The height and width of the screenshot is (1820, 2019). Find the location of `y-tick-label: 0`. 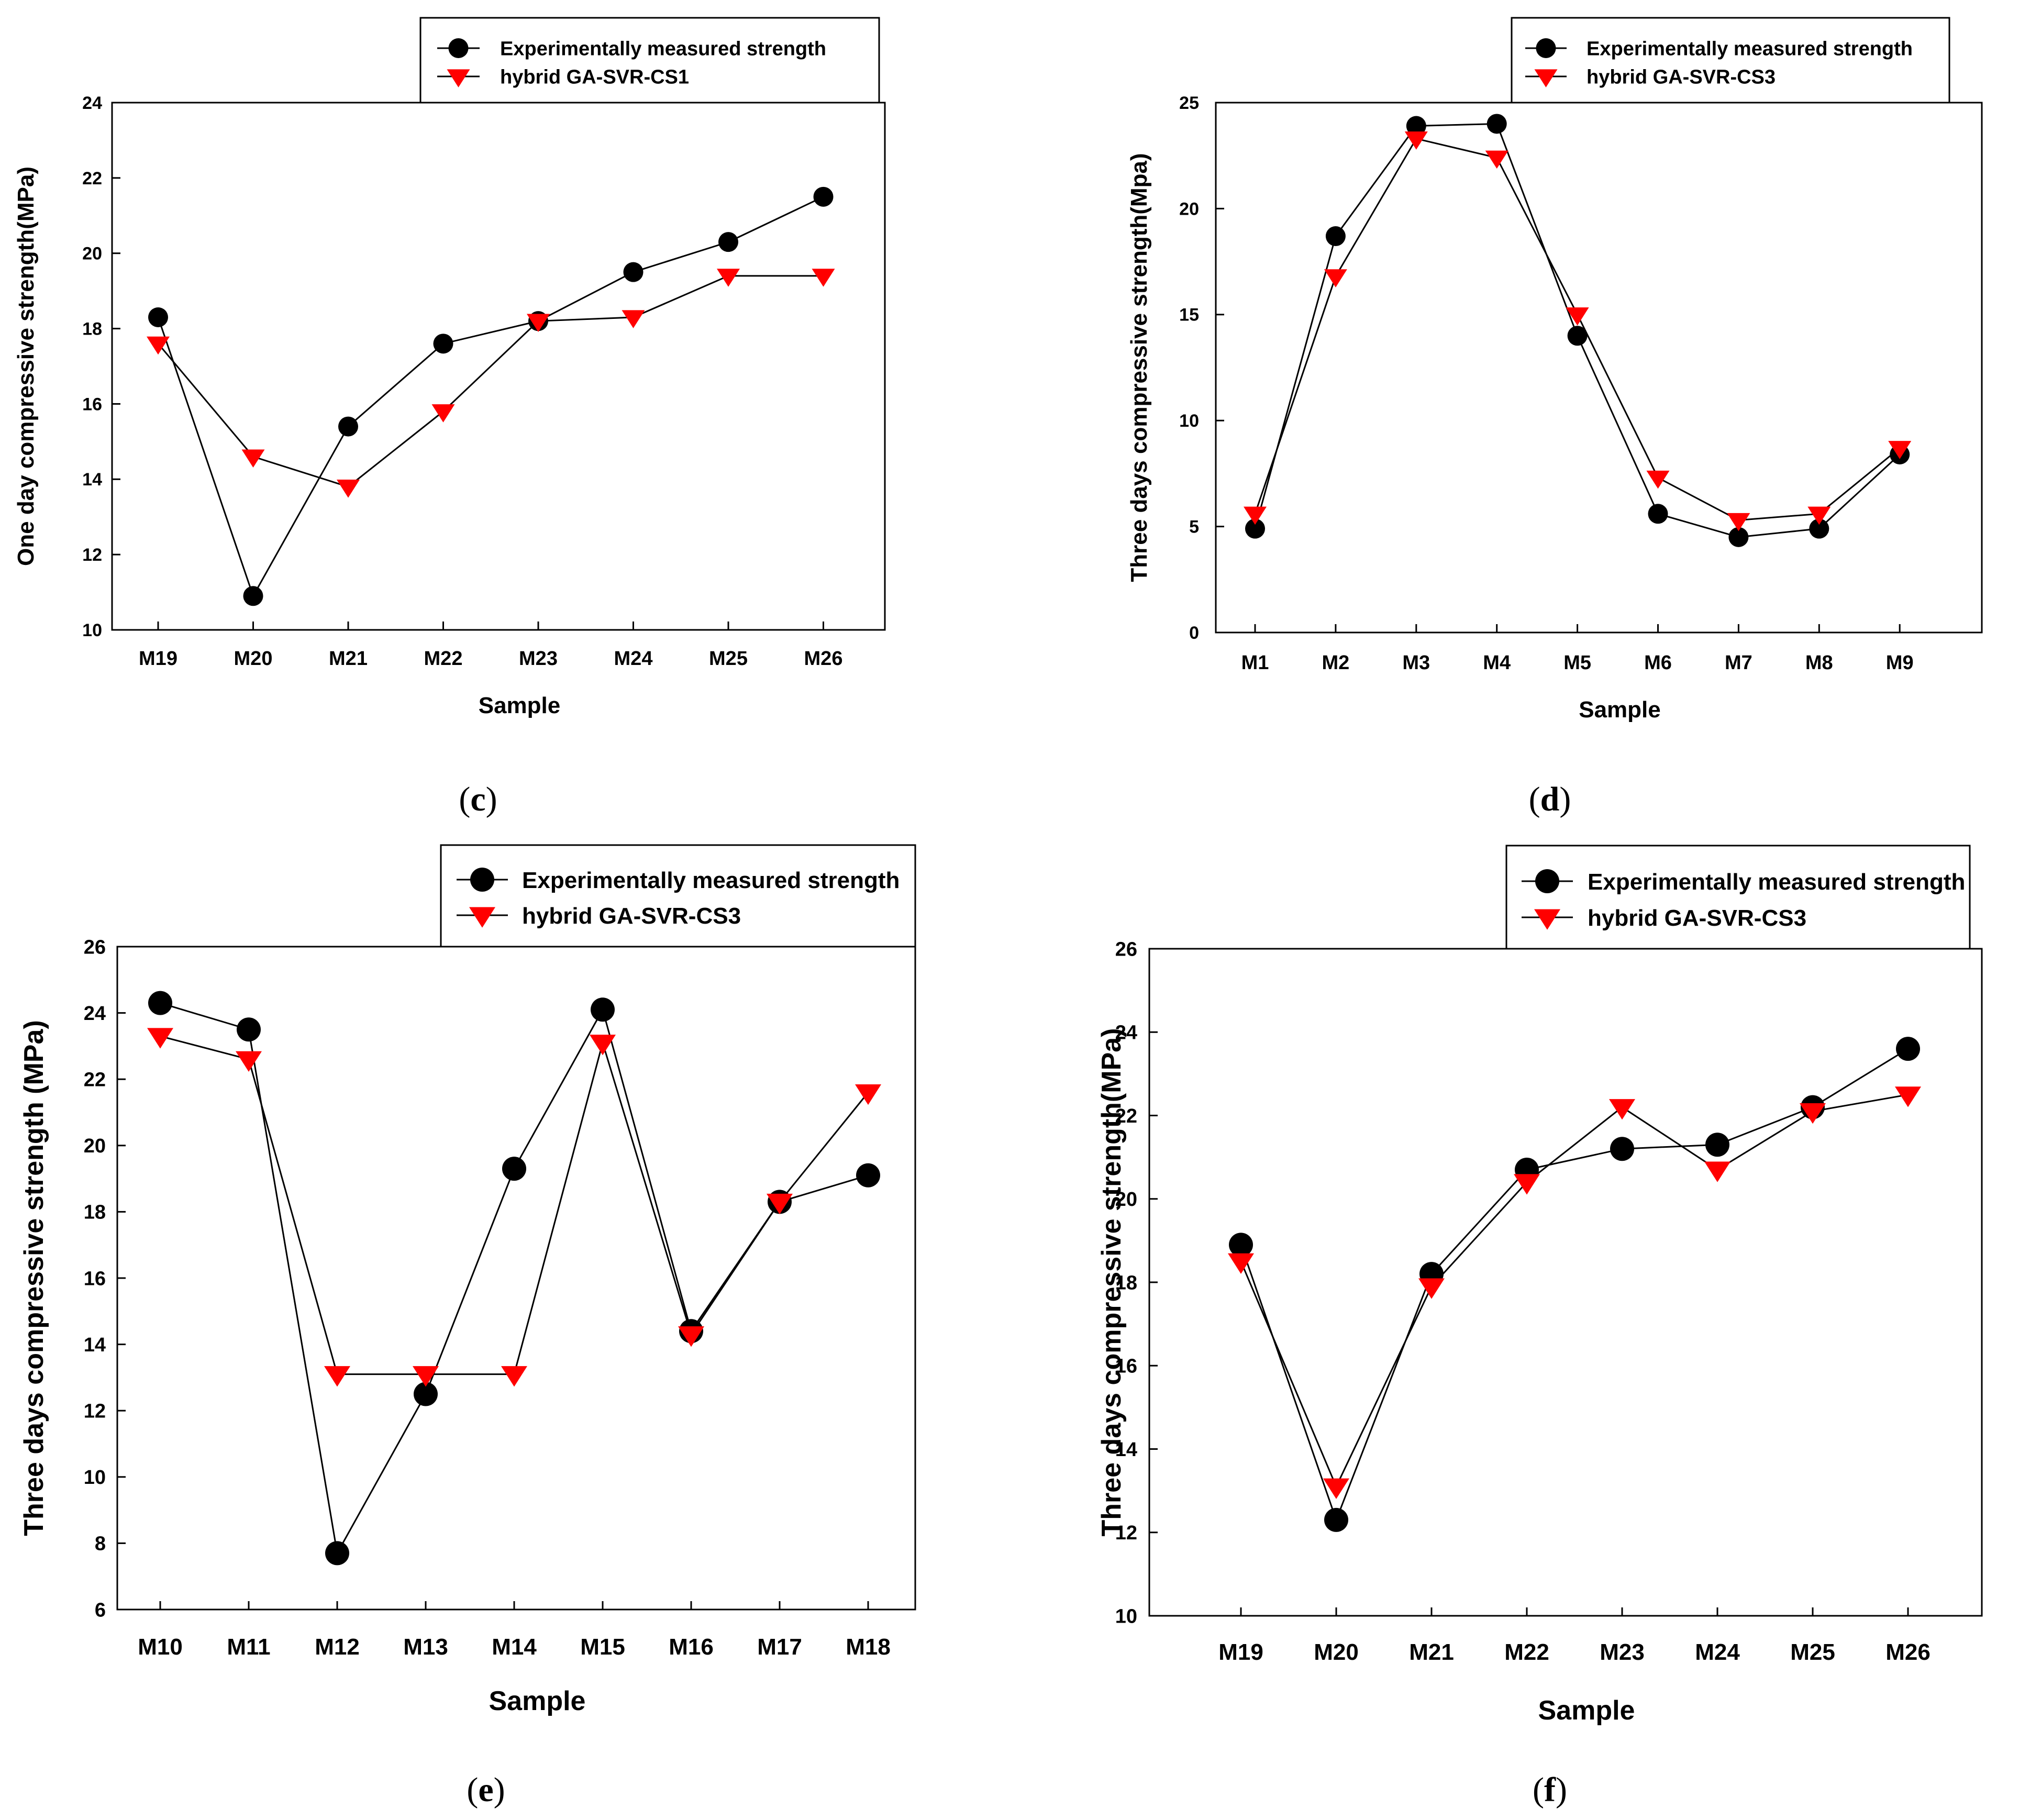

y-tick-label: 0 is located at coordinates (1194, 633).